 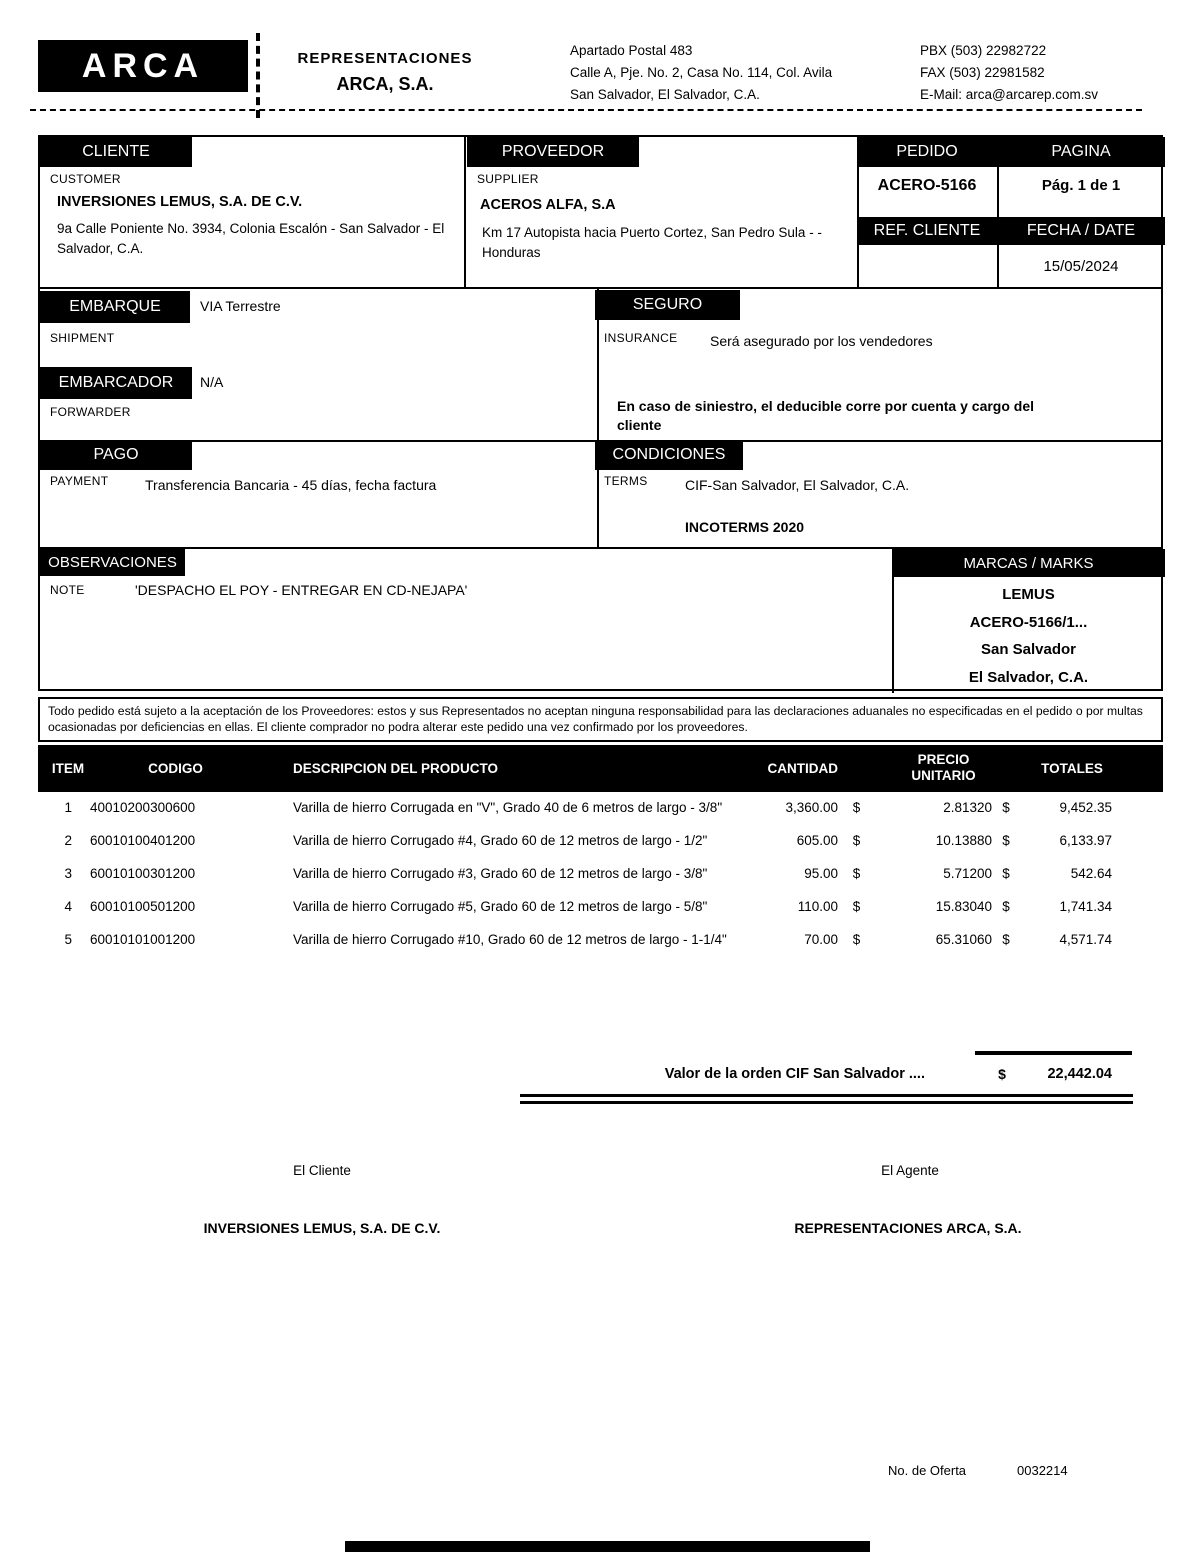 What do you see at coordinates (910, 1170) in the screenshot?
I see `signature-agente-label: El Agente` at bounding box center [910, 1170].